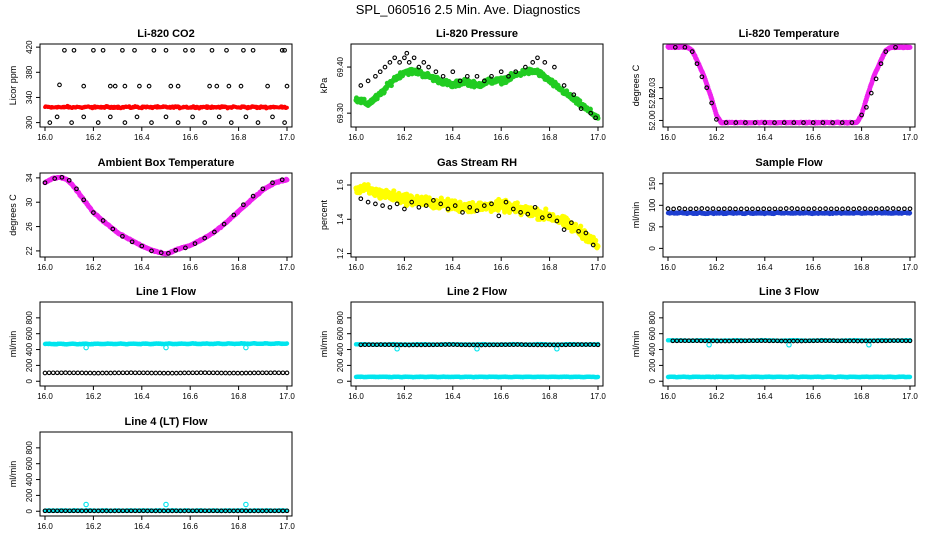 The height and width of the screenshot is (540, 936). Describe the element at coordinates (340, 253) in the screenshot. I see `y-tick-label: 1.2` at that location.